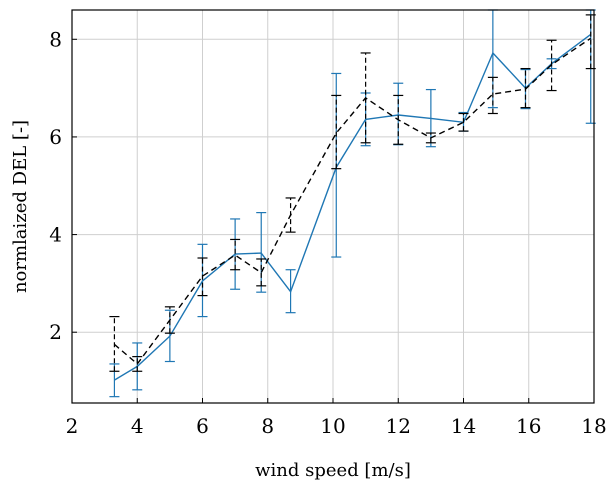 This screenshot has height=485, width=607. What do you see at coordinates (202, 426) in the screenshot?
I see `x-tick-label: 6` at bounding box center [202, 426].